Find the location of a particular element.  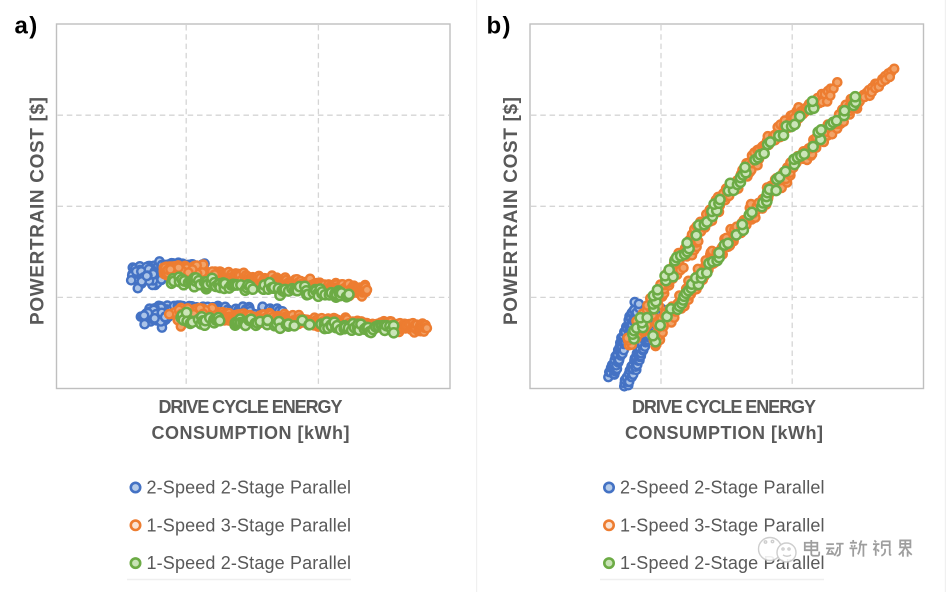

svg-text: a) is located at coordinates (27, 25).